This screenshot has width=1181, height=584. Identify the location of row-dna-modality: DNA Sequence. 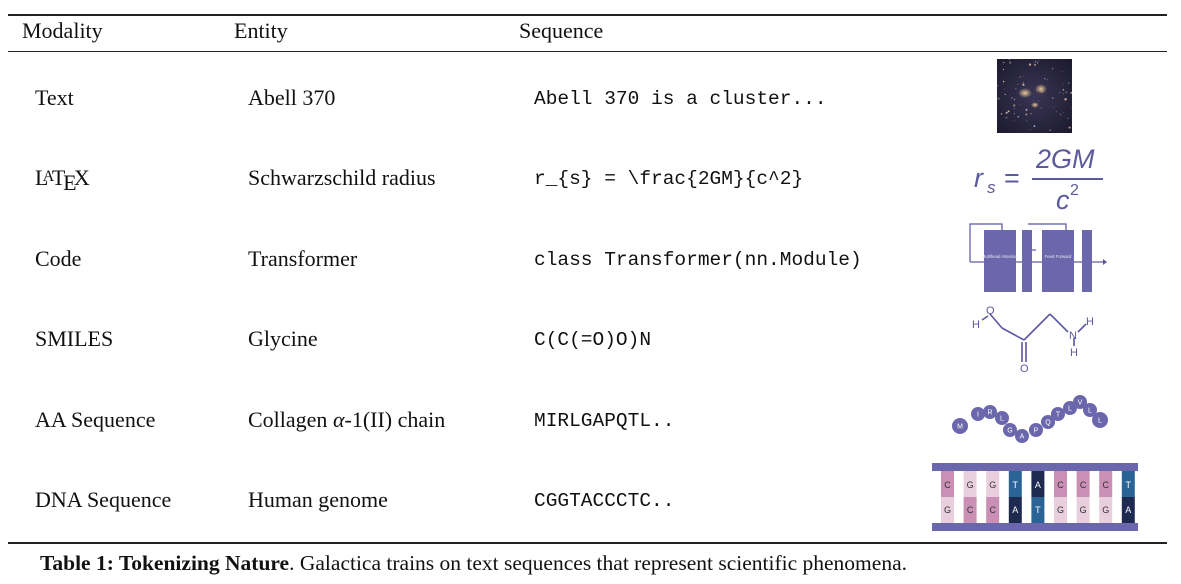
(103, 499).